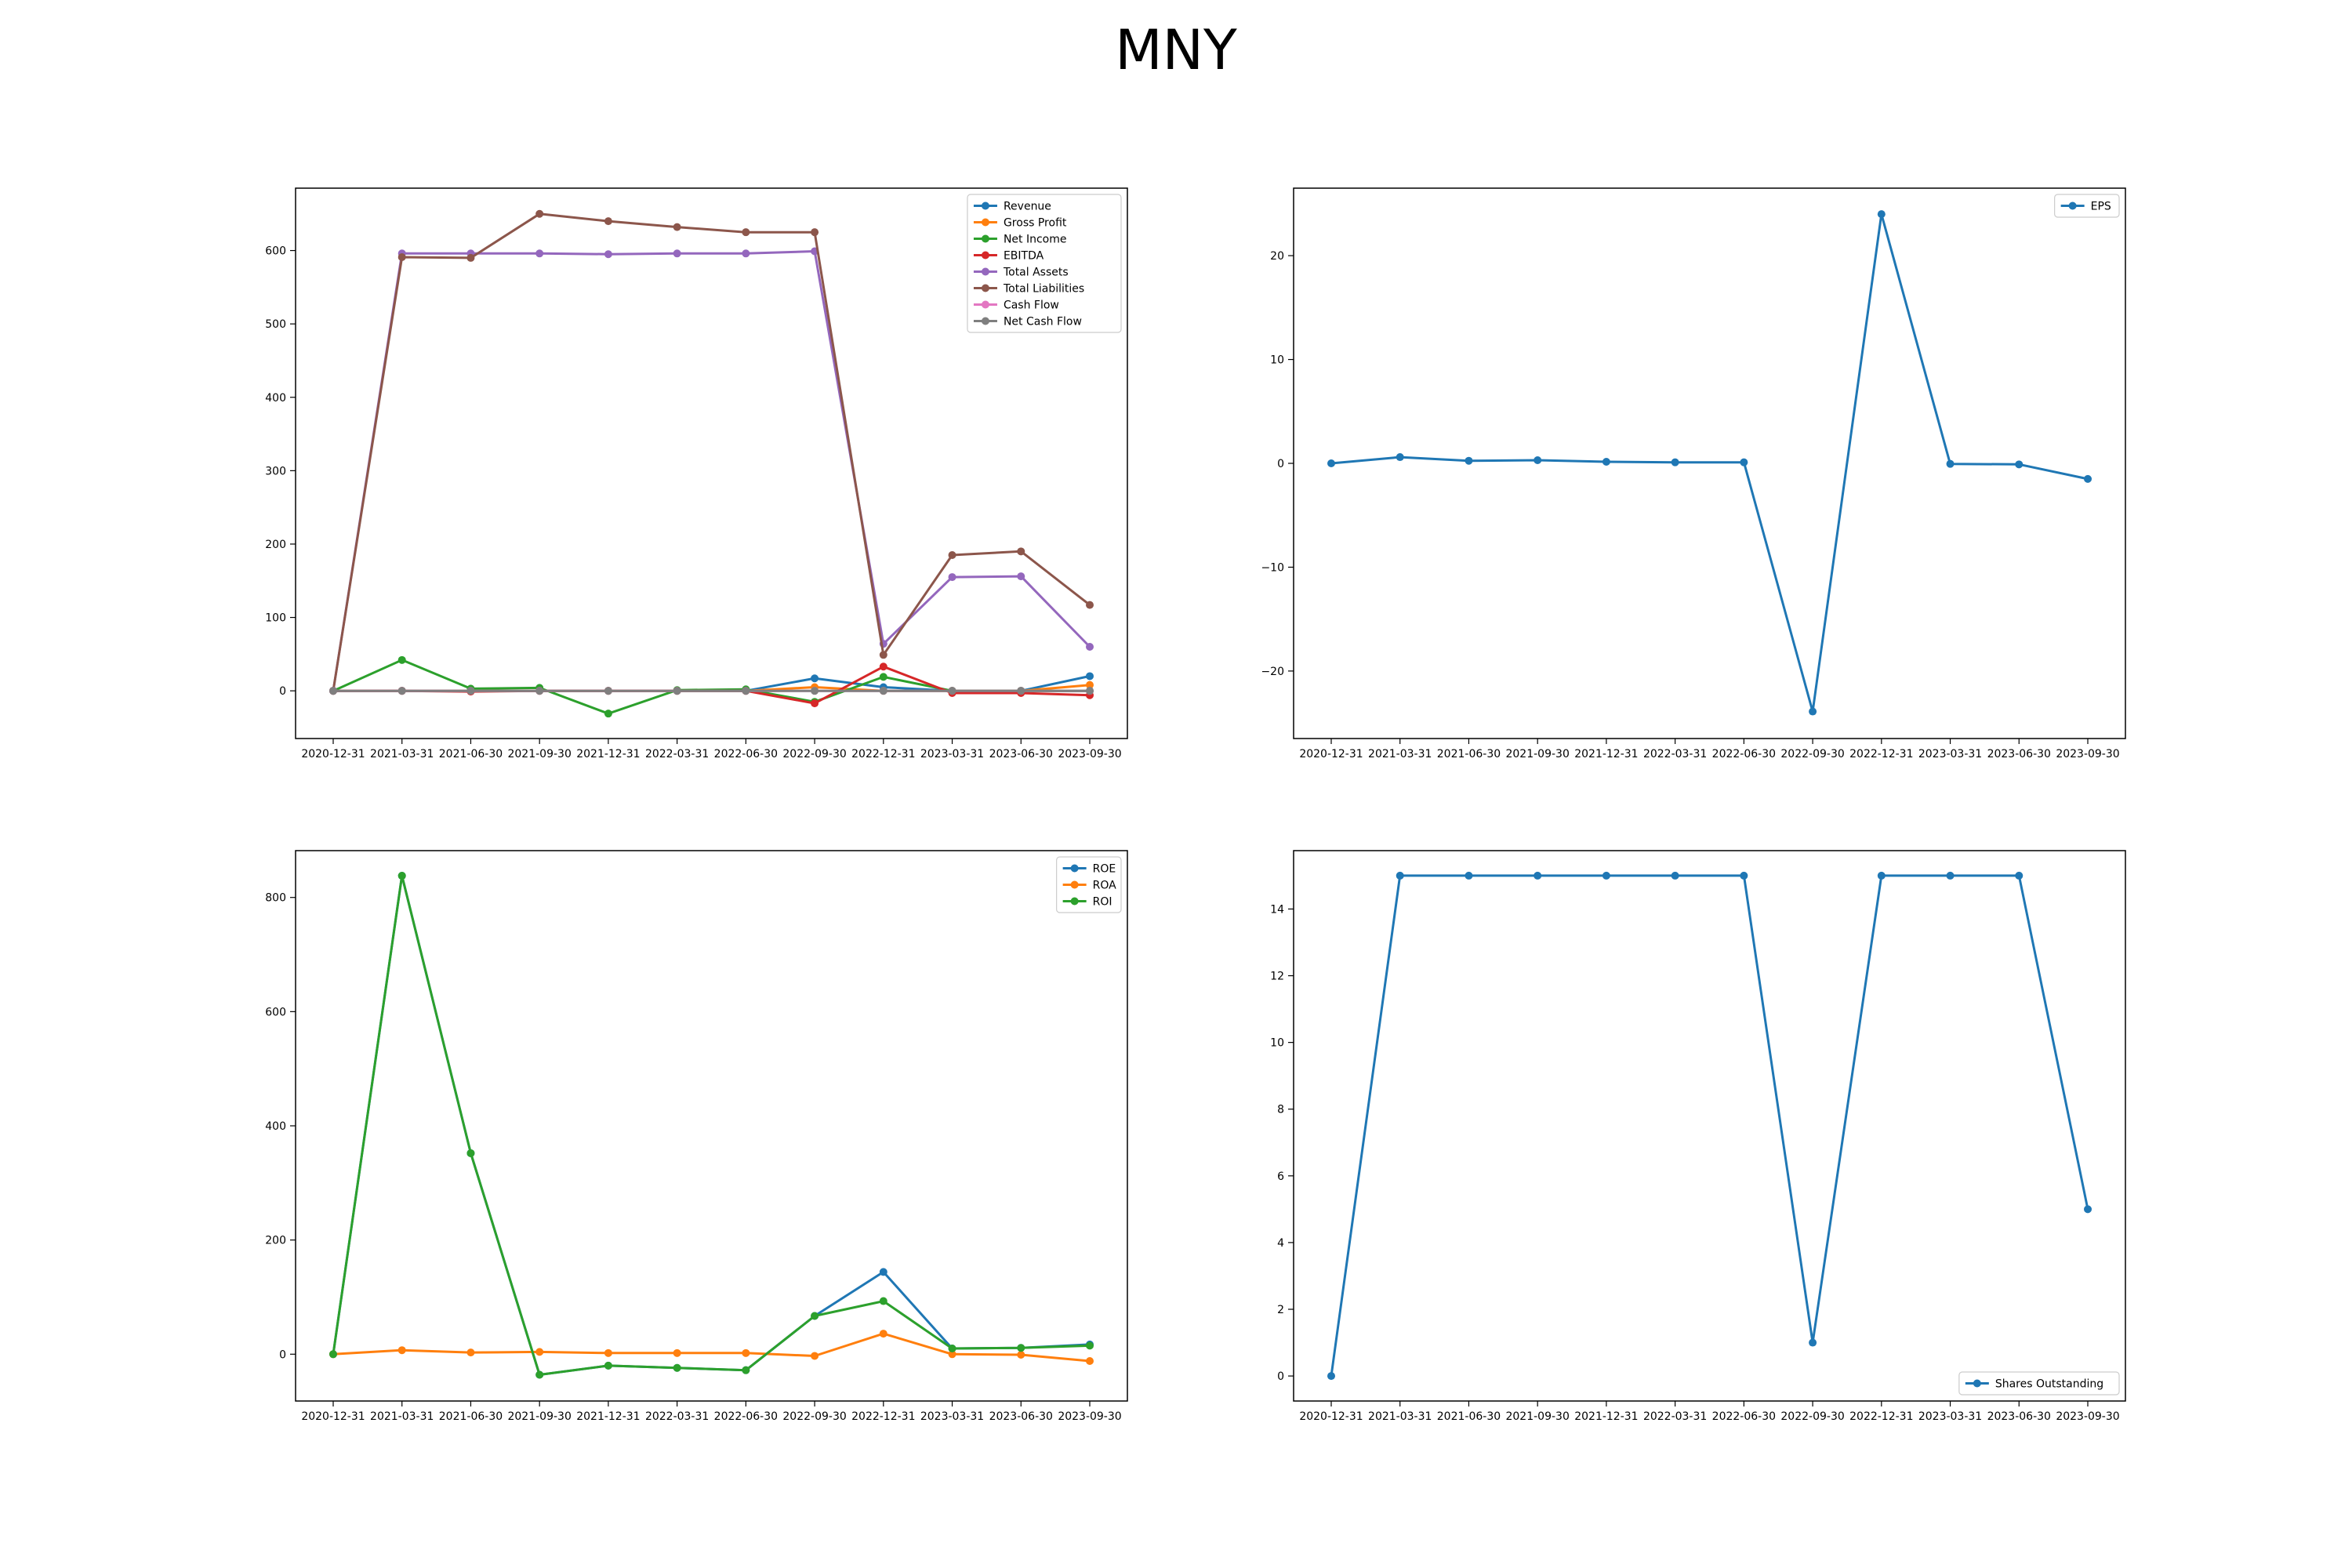  I want to click on axes-frame, so click(711, 463).